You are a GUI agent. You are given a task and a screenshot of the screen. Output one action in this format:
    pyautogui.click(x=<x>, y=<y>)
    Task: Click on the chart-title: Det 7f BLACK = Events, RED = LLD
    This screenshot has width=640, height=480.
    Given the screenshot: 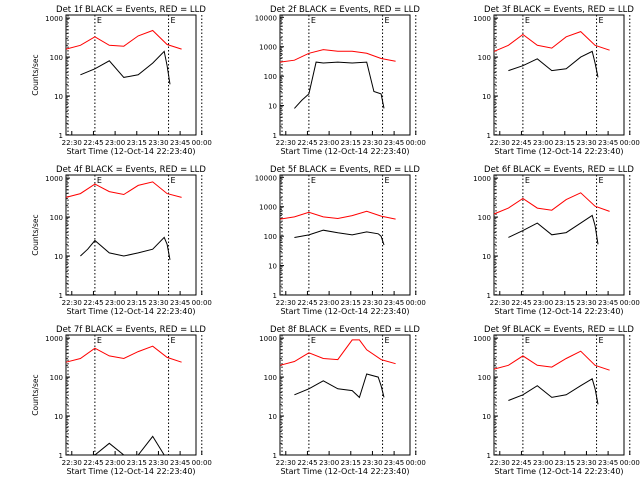 What is the action you would take?
    pyautogui.click(x=131, y=330)
    